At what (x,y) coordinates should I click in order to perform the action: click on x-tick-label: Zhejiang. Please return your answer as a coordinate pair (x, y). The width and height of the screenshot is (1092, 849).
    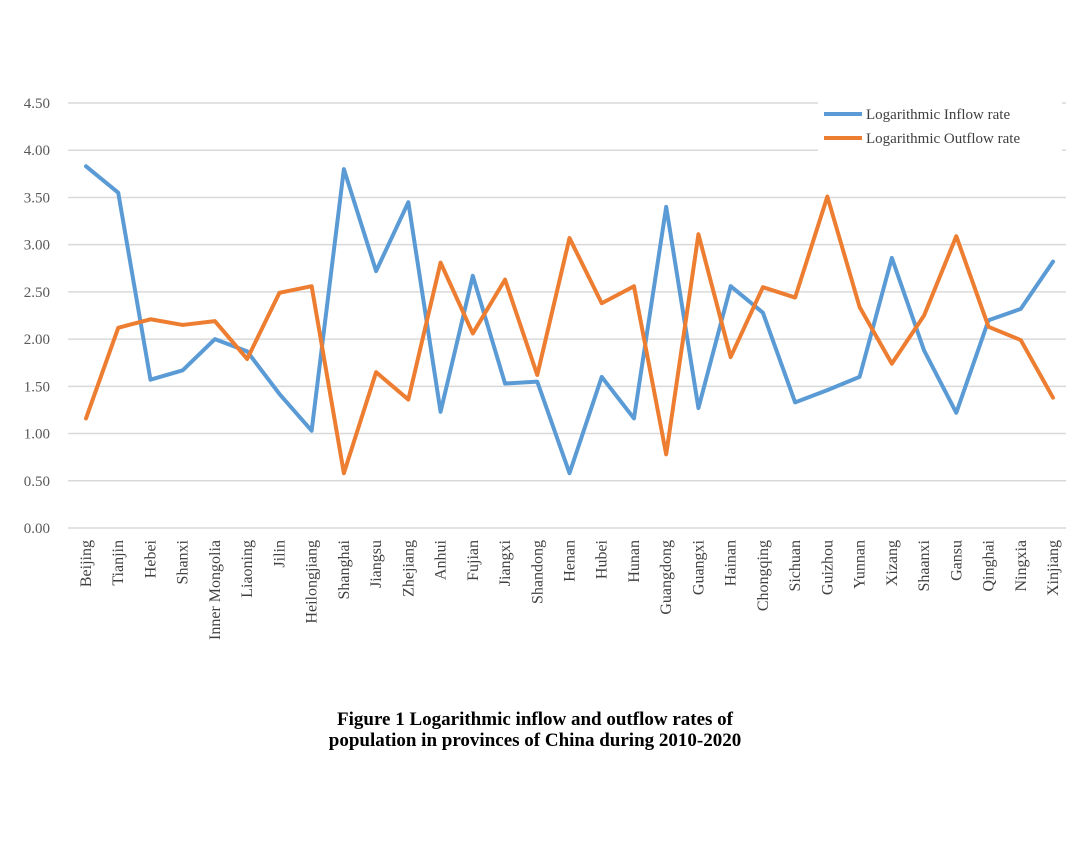
    Looking at the image, I should click on (408, 568).